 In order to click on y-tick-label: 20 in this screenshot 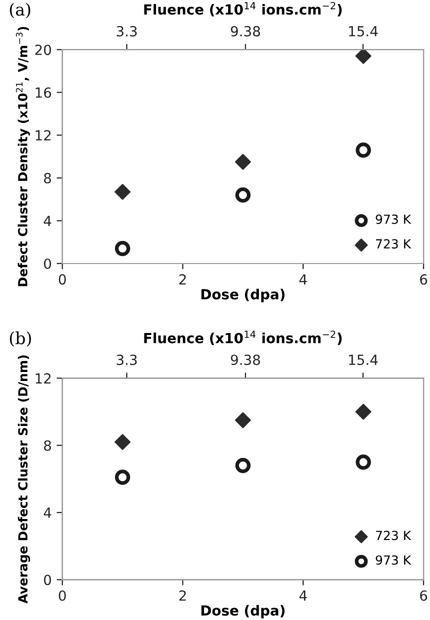, I will do `click(43, 50)`.